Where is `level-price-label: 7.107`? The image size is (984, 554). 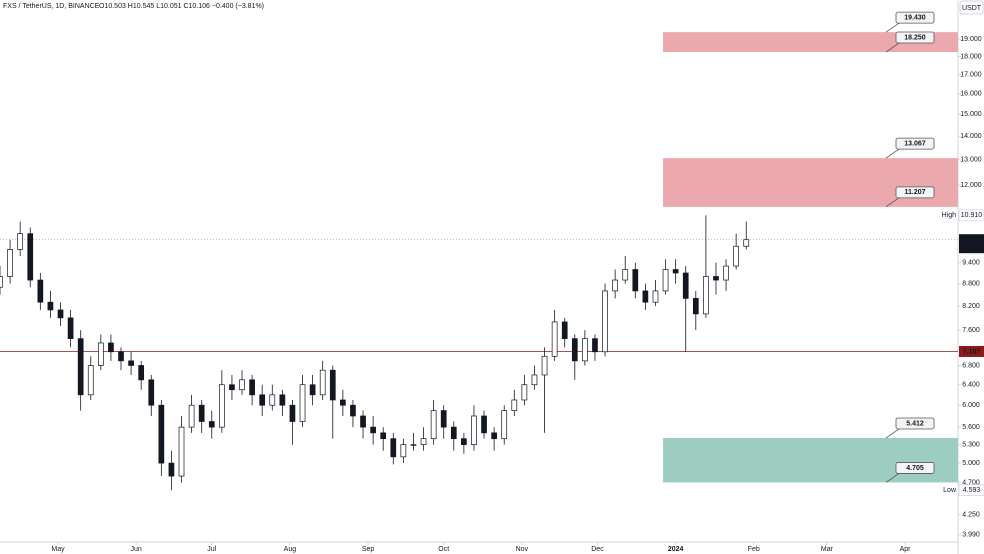 level-price-label: 7.107 is located at coordinates (972, 351).